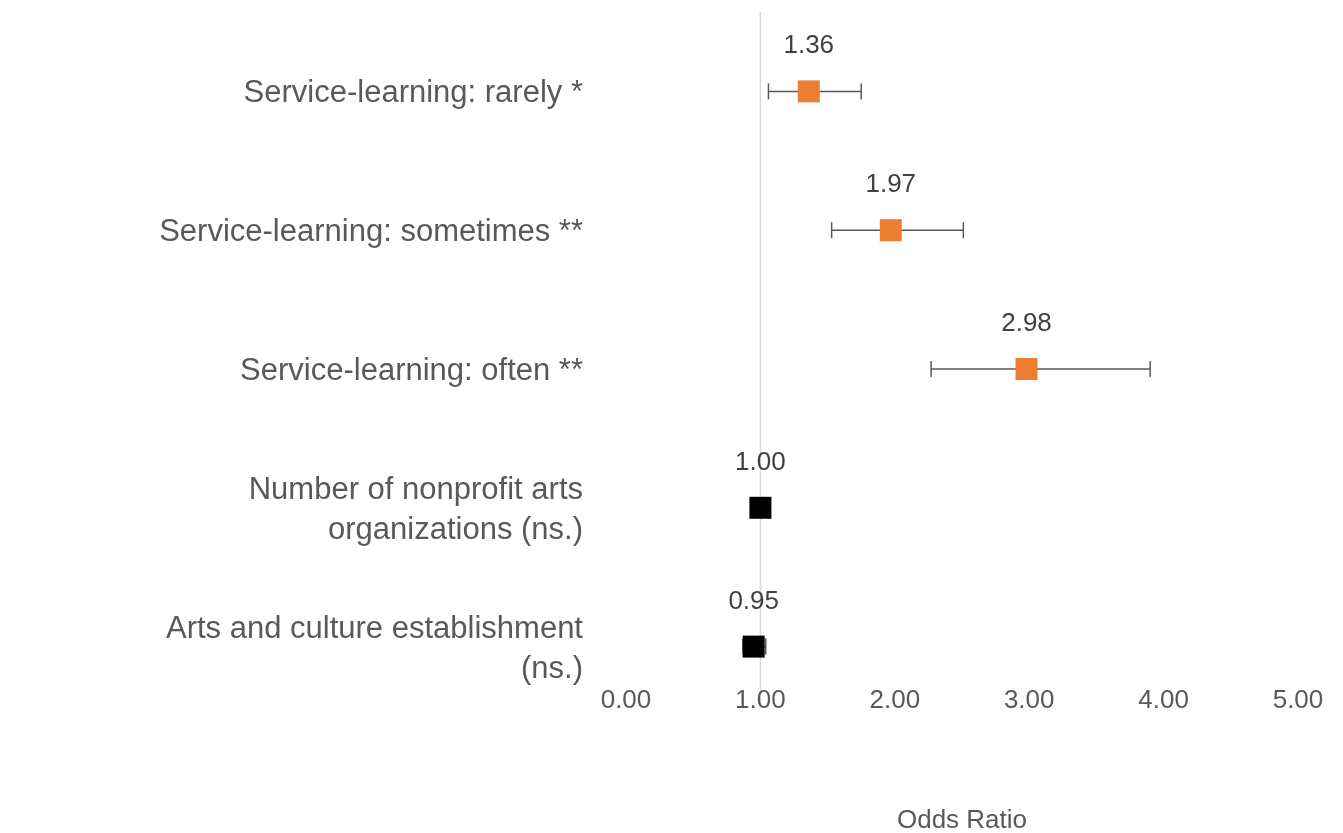  Describe the element at coordinates (626, 699) in the screenshot. I see `x-tick-label: 0.00` at that location.